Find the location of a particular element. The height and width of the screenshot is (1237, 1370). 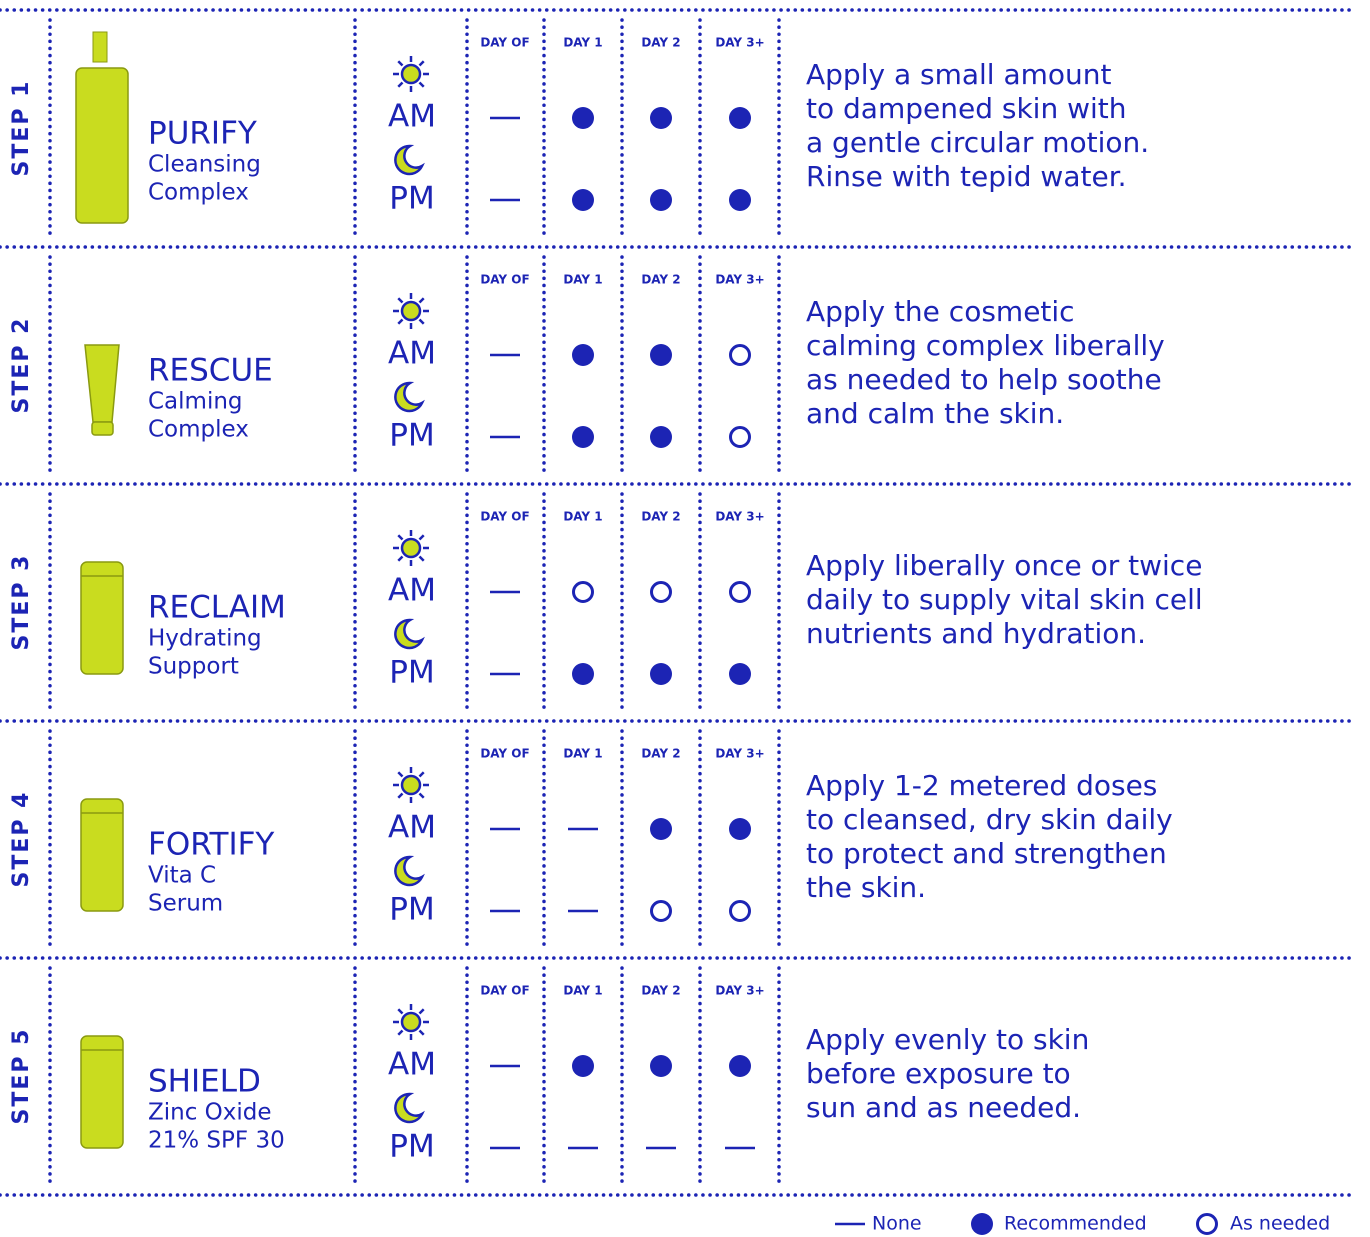

product-name: RECLAIM is located at coordinates (217, 608).